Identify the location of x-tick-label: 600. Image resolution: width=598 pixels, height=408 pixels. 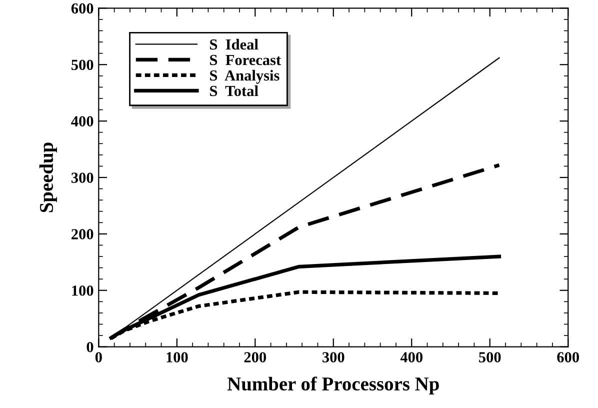
(568, 357).